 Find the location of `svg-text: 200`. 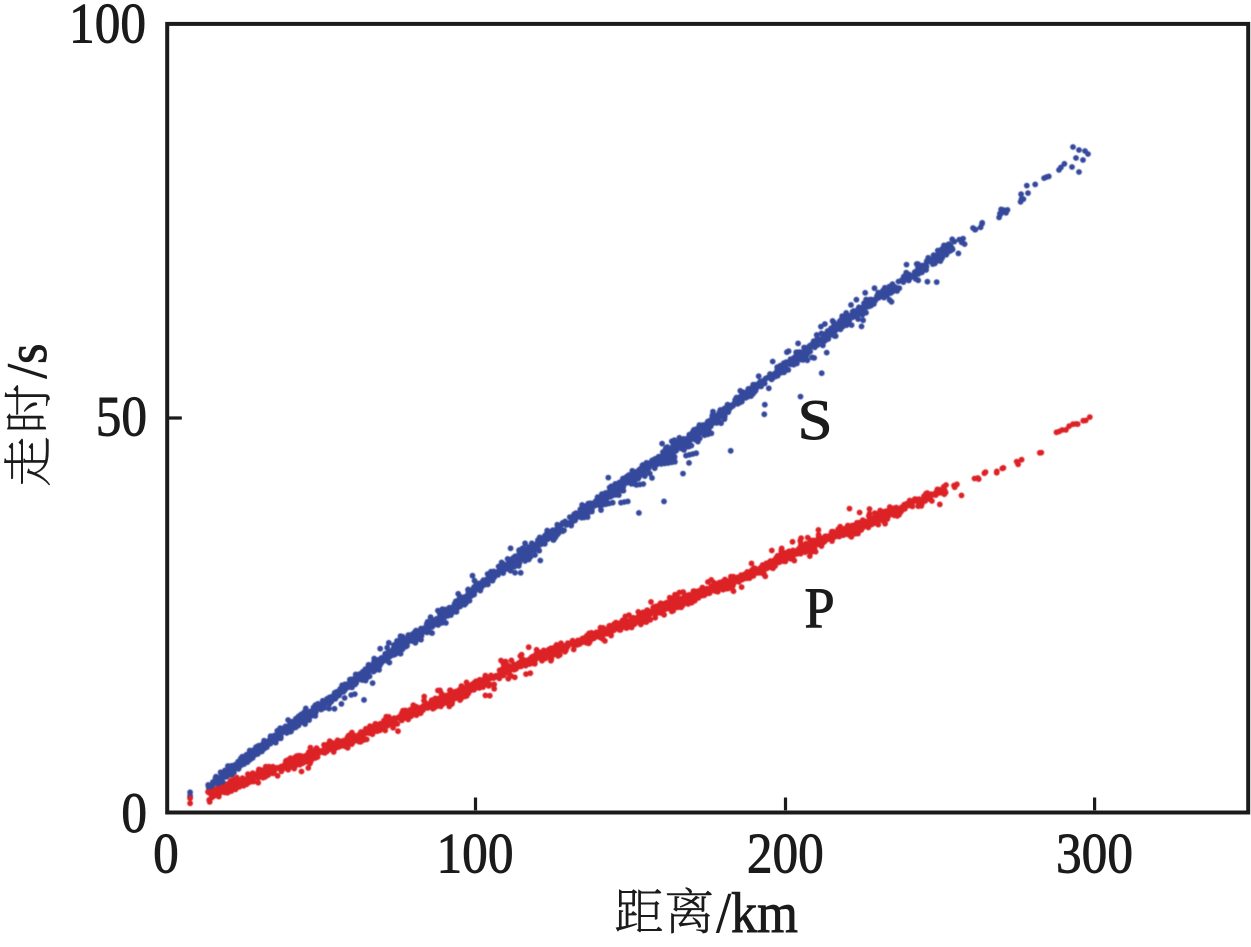

svg-text: 200 is located at coordinates (785, 853).